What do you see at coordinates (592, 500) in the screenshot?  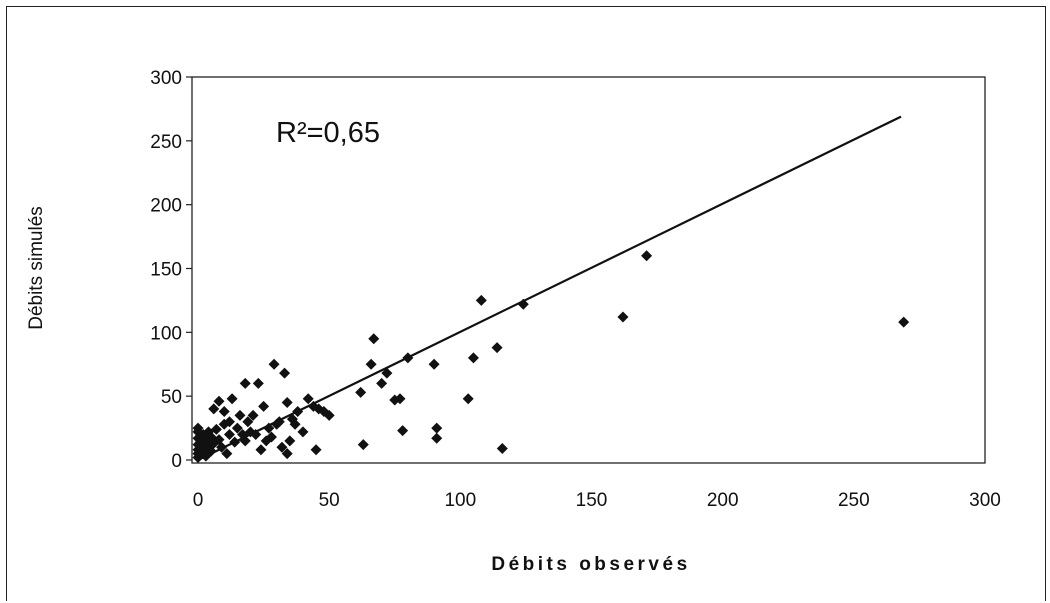 I see `x-tick-label: 150` at bounding box center [592, 500].